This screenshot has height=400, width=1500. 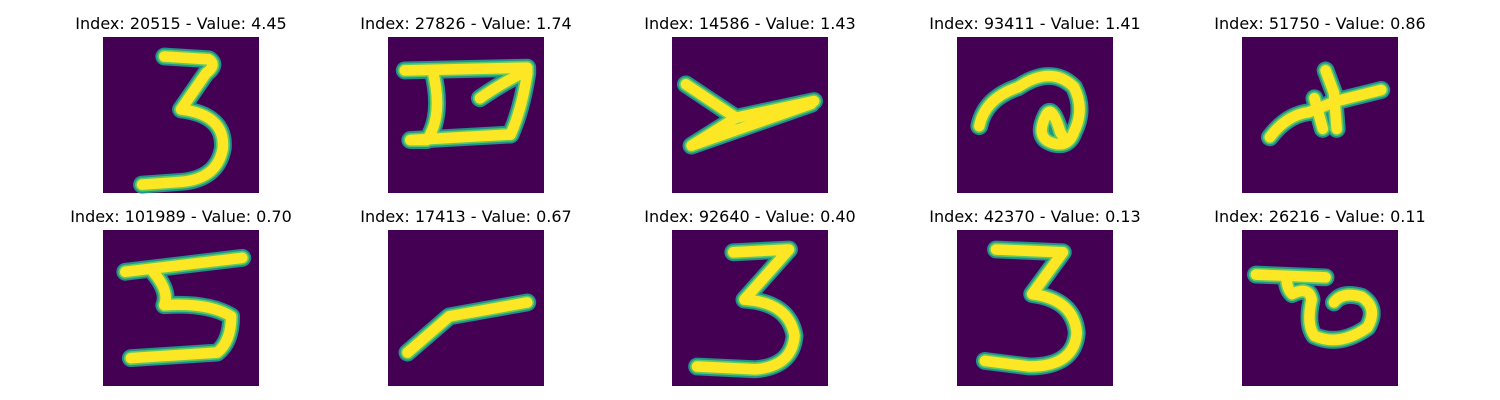 I want to click on panel-title: Index: 14586 - Value: 1.43, so click(x=749, y=23).